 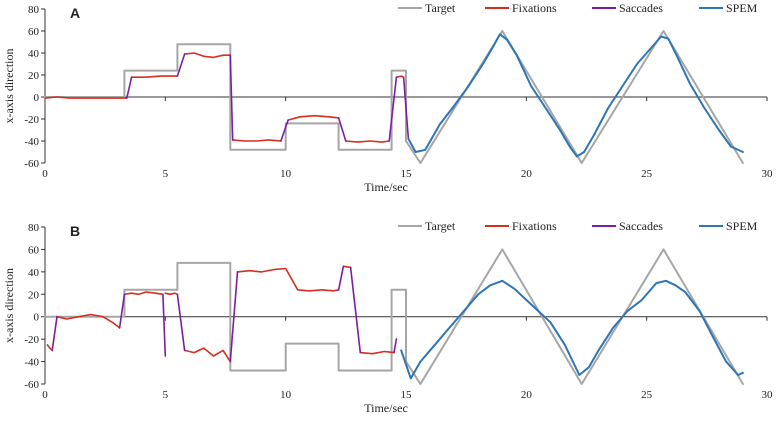 What do you see at coordinates (75, 231) in the screenshot?
I see `panel-label: B` at bounding box center [75, 231].